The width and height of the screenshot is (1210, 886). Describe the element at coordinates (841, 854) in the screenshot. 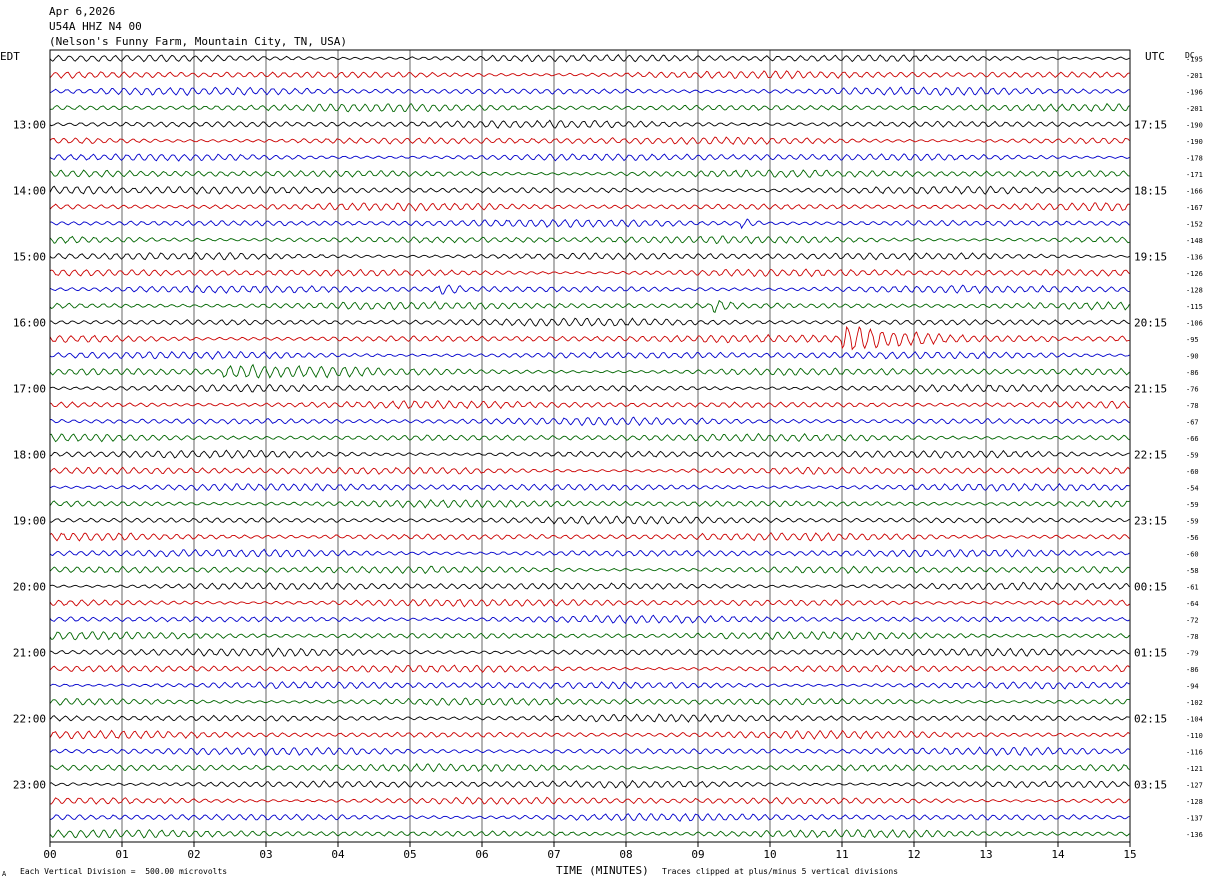

I see `x-tick-label: 11` at that location.